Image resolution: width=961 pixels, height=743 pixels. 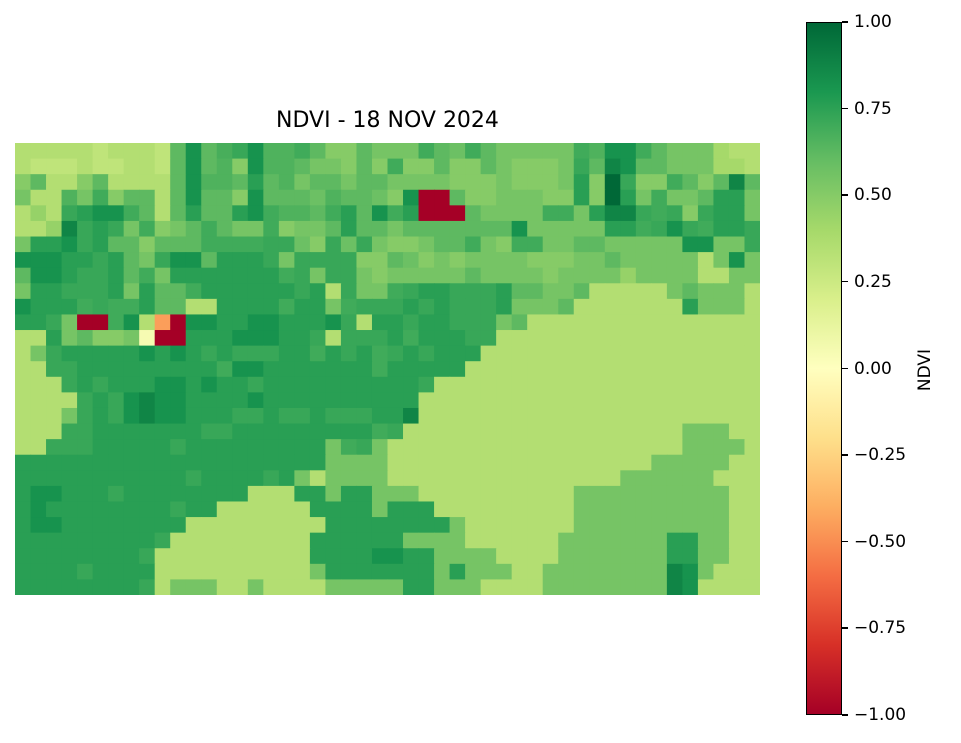 What do you see at coordinates (925, 370) in the screenshot?
I see `colorbar-label: NDVI` at bounding box center [925, 370].